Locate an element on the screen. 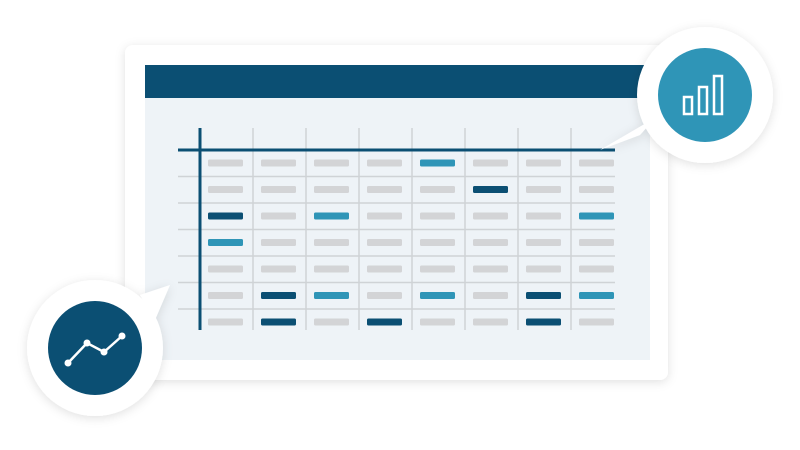 The height and width of the screenshot is (450, 800). bar-chart-icon is located at coordinates (703, 95).